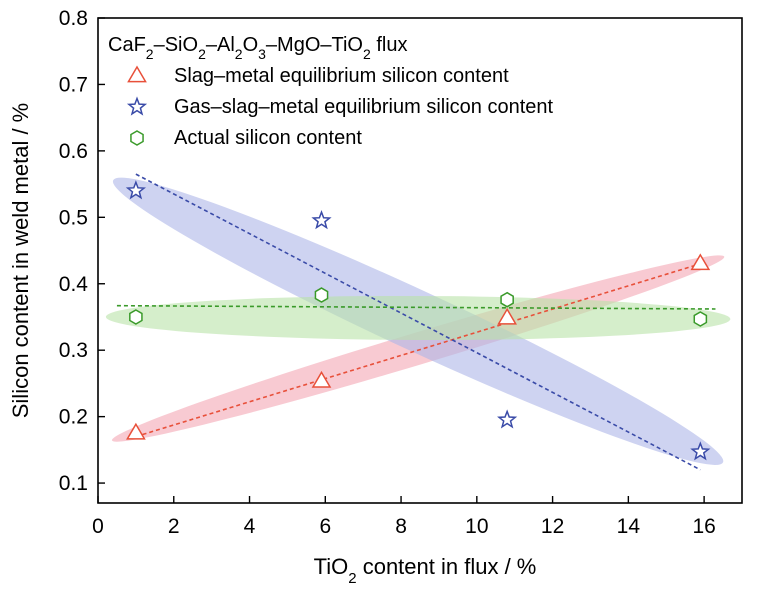 Image resolution: width=768 pixels, height=591 pixels. Describe the element at coordinates (325, 526) in the screenshot. I see `x-tick-label: 6` at that location.